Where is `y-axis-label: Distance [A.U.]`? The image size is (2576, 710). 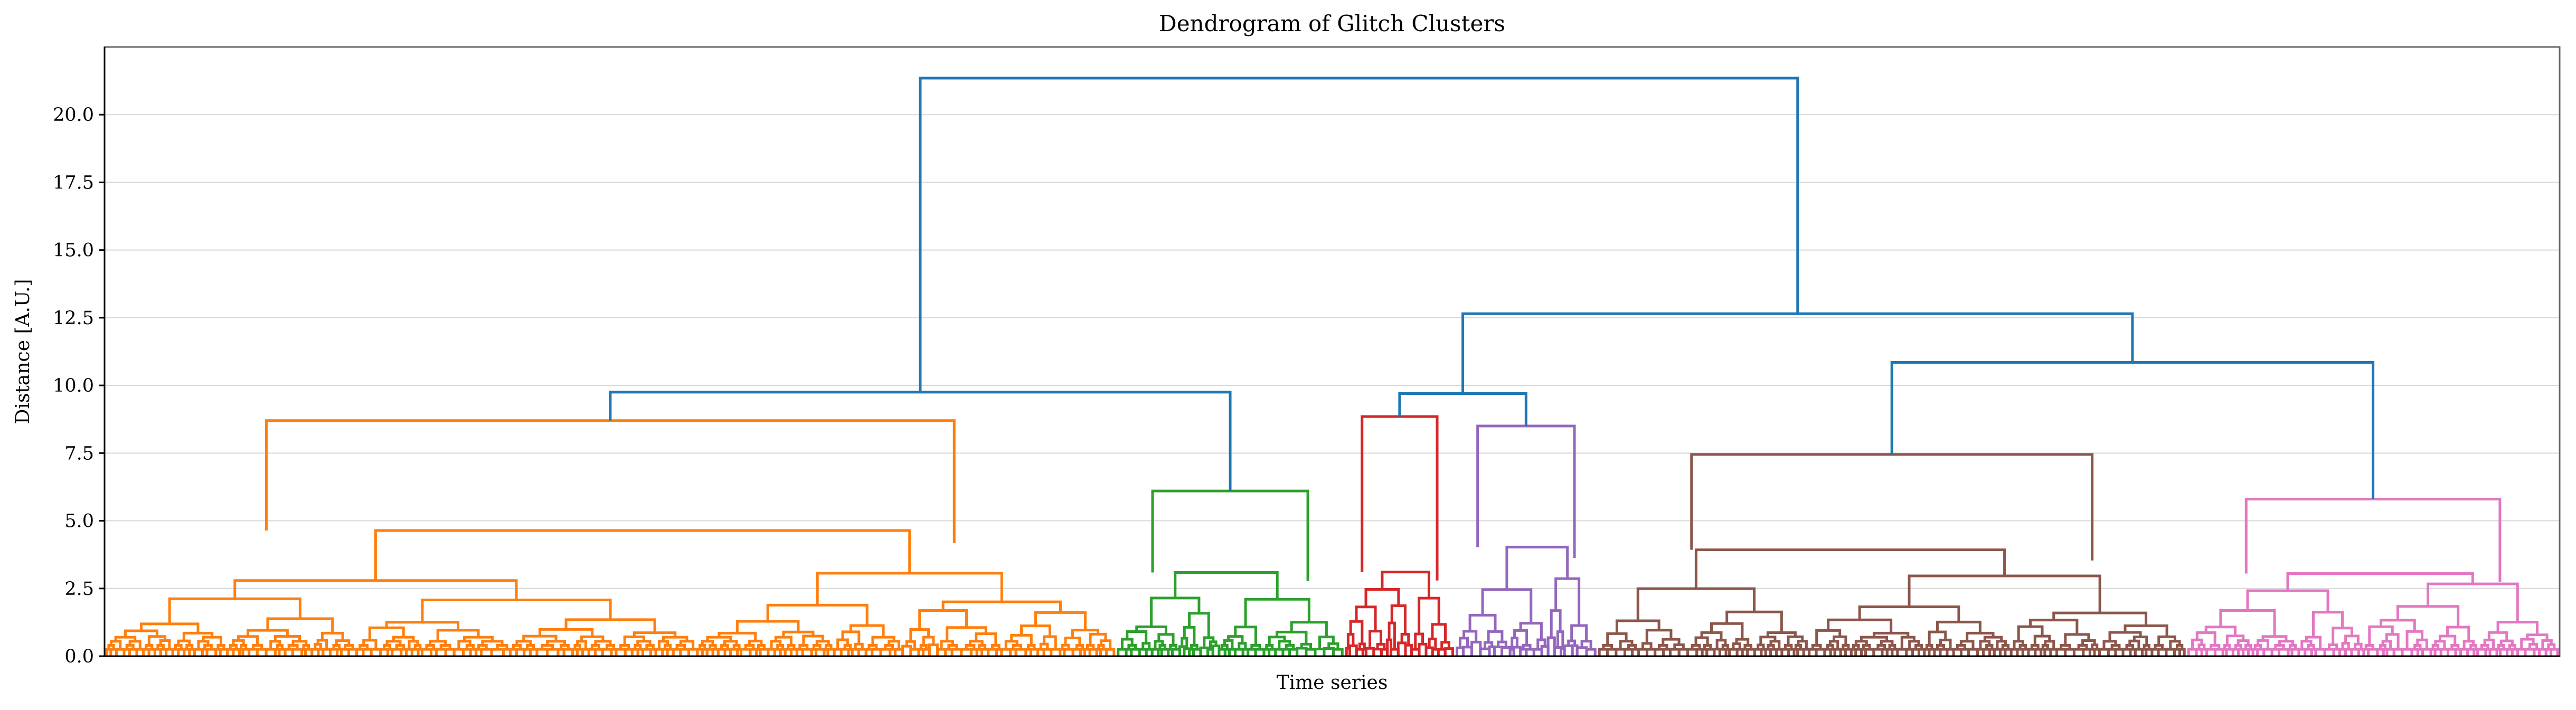 y-axis-label: Distance [A.U.] is located at coordinates (23, 351).